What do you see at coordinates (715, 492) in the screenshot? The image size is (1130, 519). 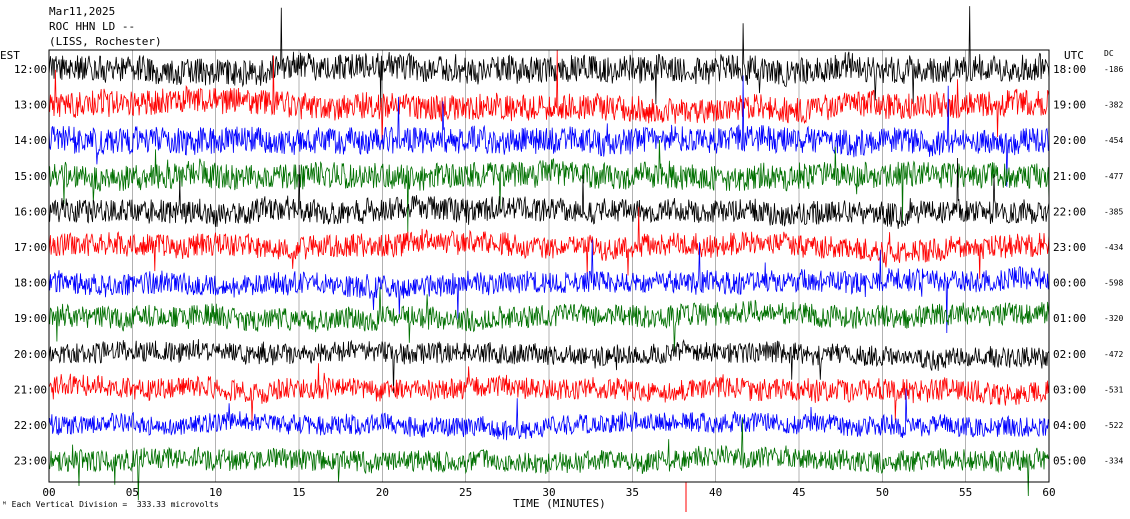 I see `x-tick-label: 40` at bounding box center [715, 492].